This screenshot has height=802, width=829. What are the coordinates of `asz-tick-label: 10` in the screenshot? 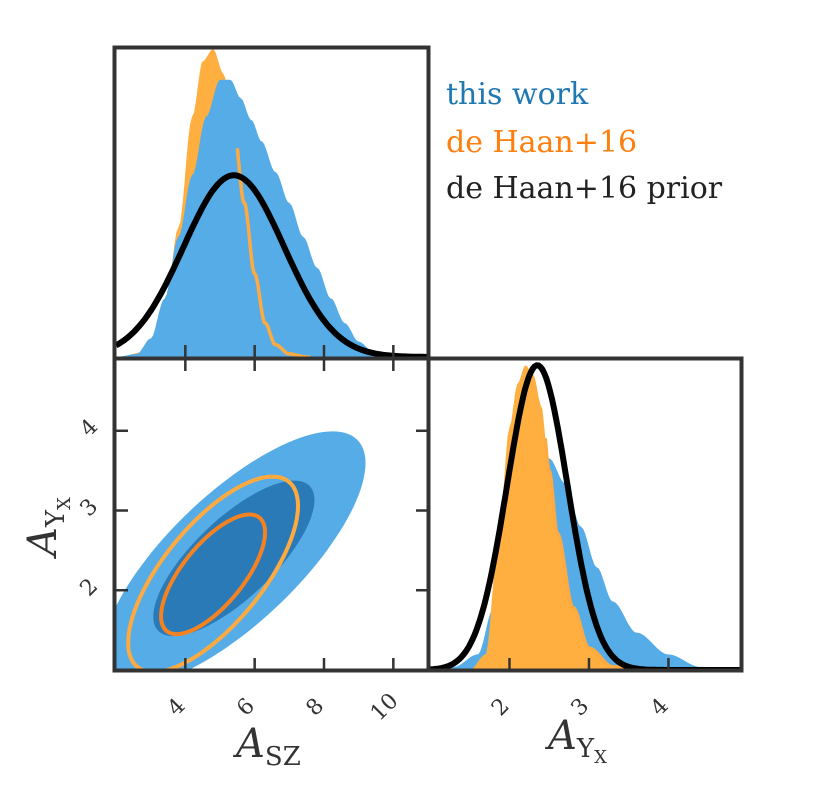 It's located at (384, 707).